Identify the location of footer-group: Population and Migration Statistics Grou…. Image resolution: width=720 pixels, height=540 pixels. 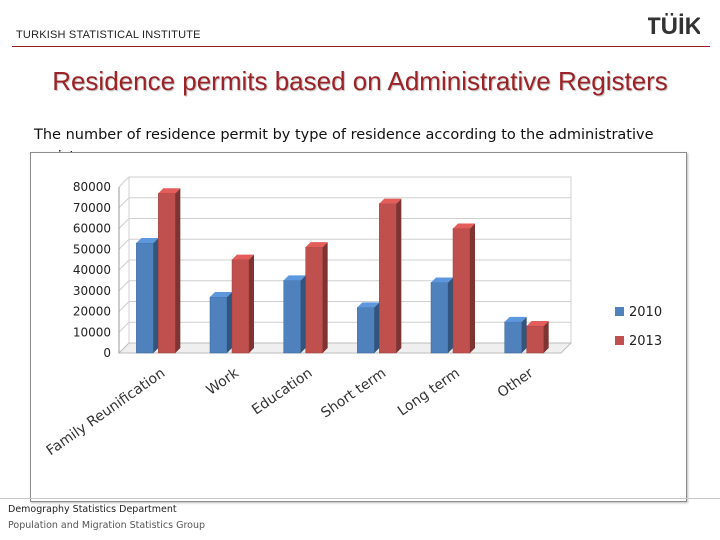
(107, 525).